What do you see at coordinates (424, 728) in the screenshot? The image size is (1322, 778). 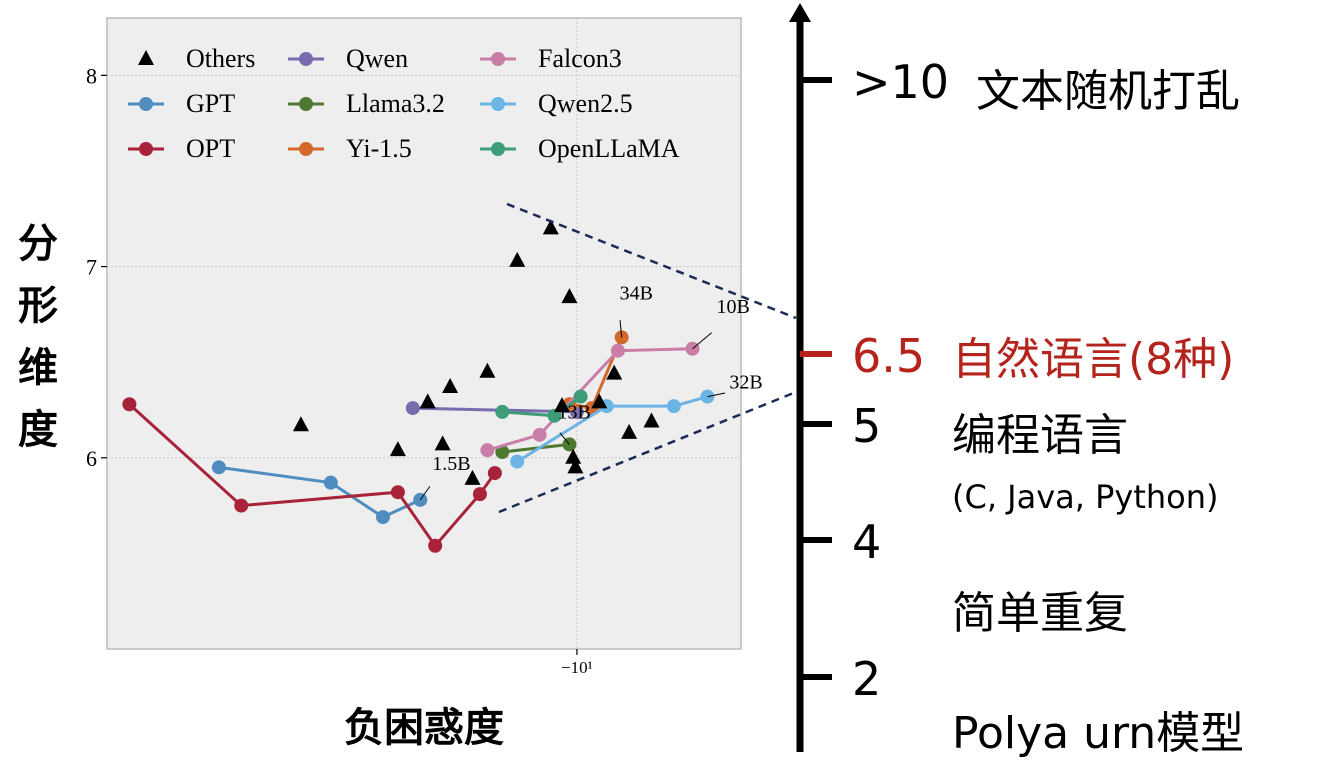 I see `x-axis-label: 负困惑度` at bounding box center [424, 728].